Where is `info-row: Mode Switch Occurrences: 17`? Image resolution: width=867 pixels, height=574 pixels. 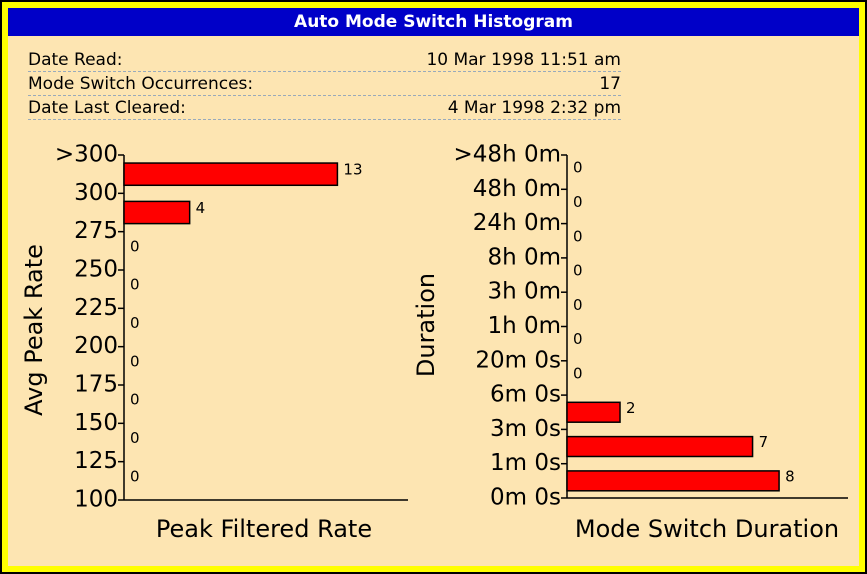
info-row: Mode Switch Occurrences: 17 is located at coordinates (324, 84).